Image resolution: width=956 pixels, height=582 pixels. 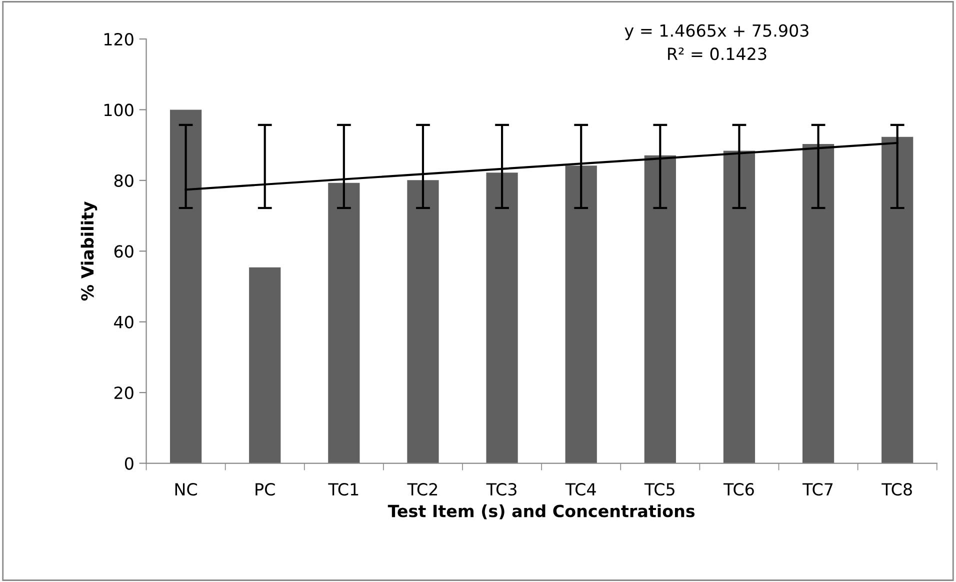 I want to click on x-tick-label: TC7, so click(x=817, y=489).